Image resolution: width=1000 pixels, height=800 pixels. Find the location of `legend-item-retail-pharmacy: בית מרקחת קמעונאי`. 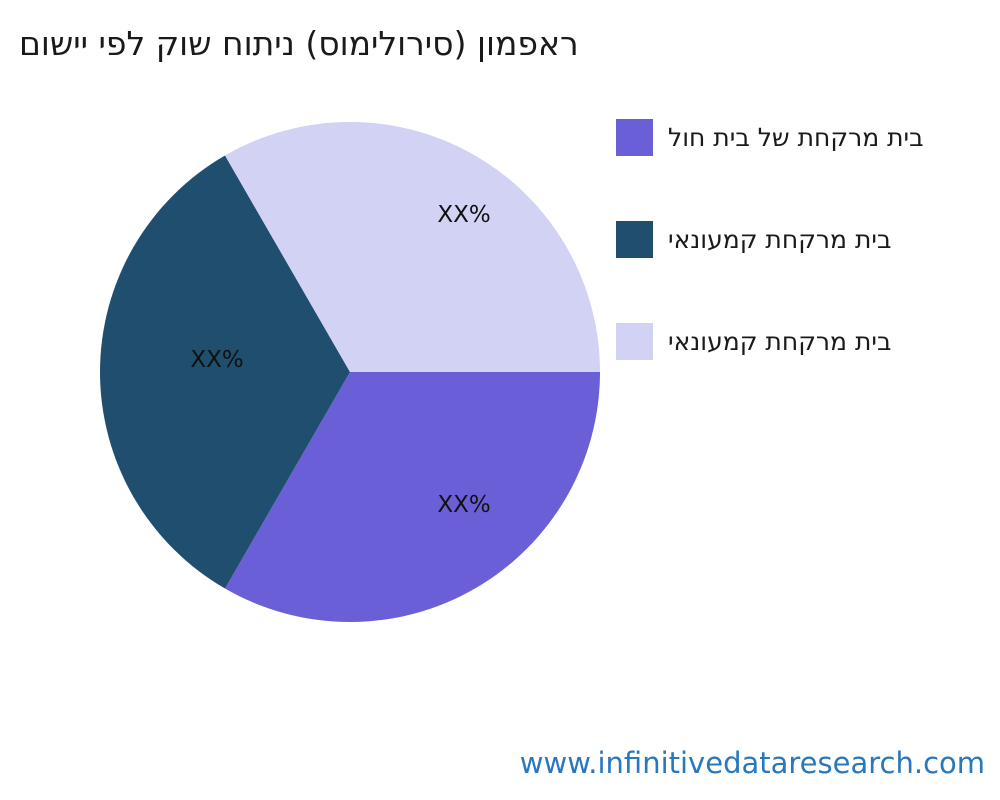

legend-item-retail-pharmacy: בית מרקחת קמעונאי is located at coordinates (770, 239).